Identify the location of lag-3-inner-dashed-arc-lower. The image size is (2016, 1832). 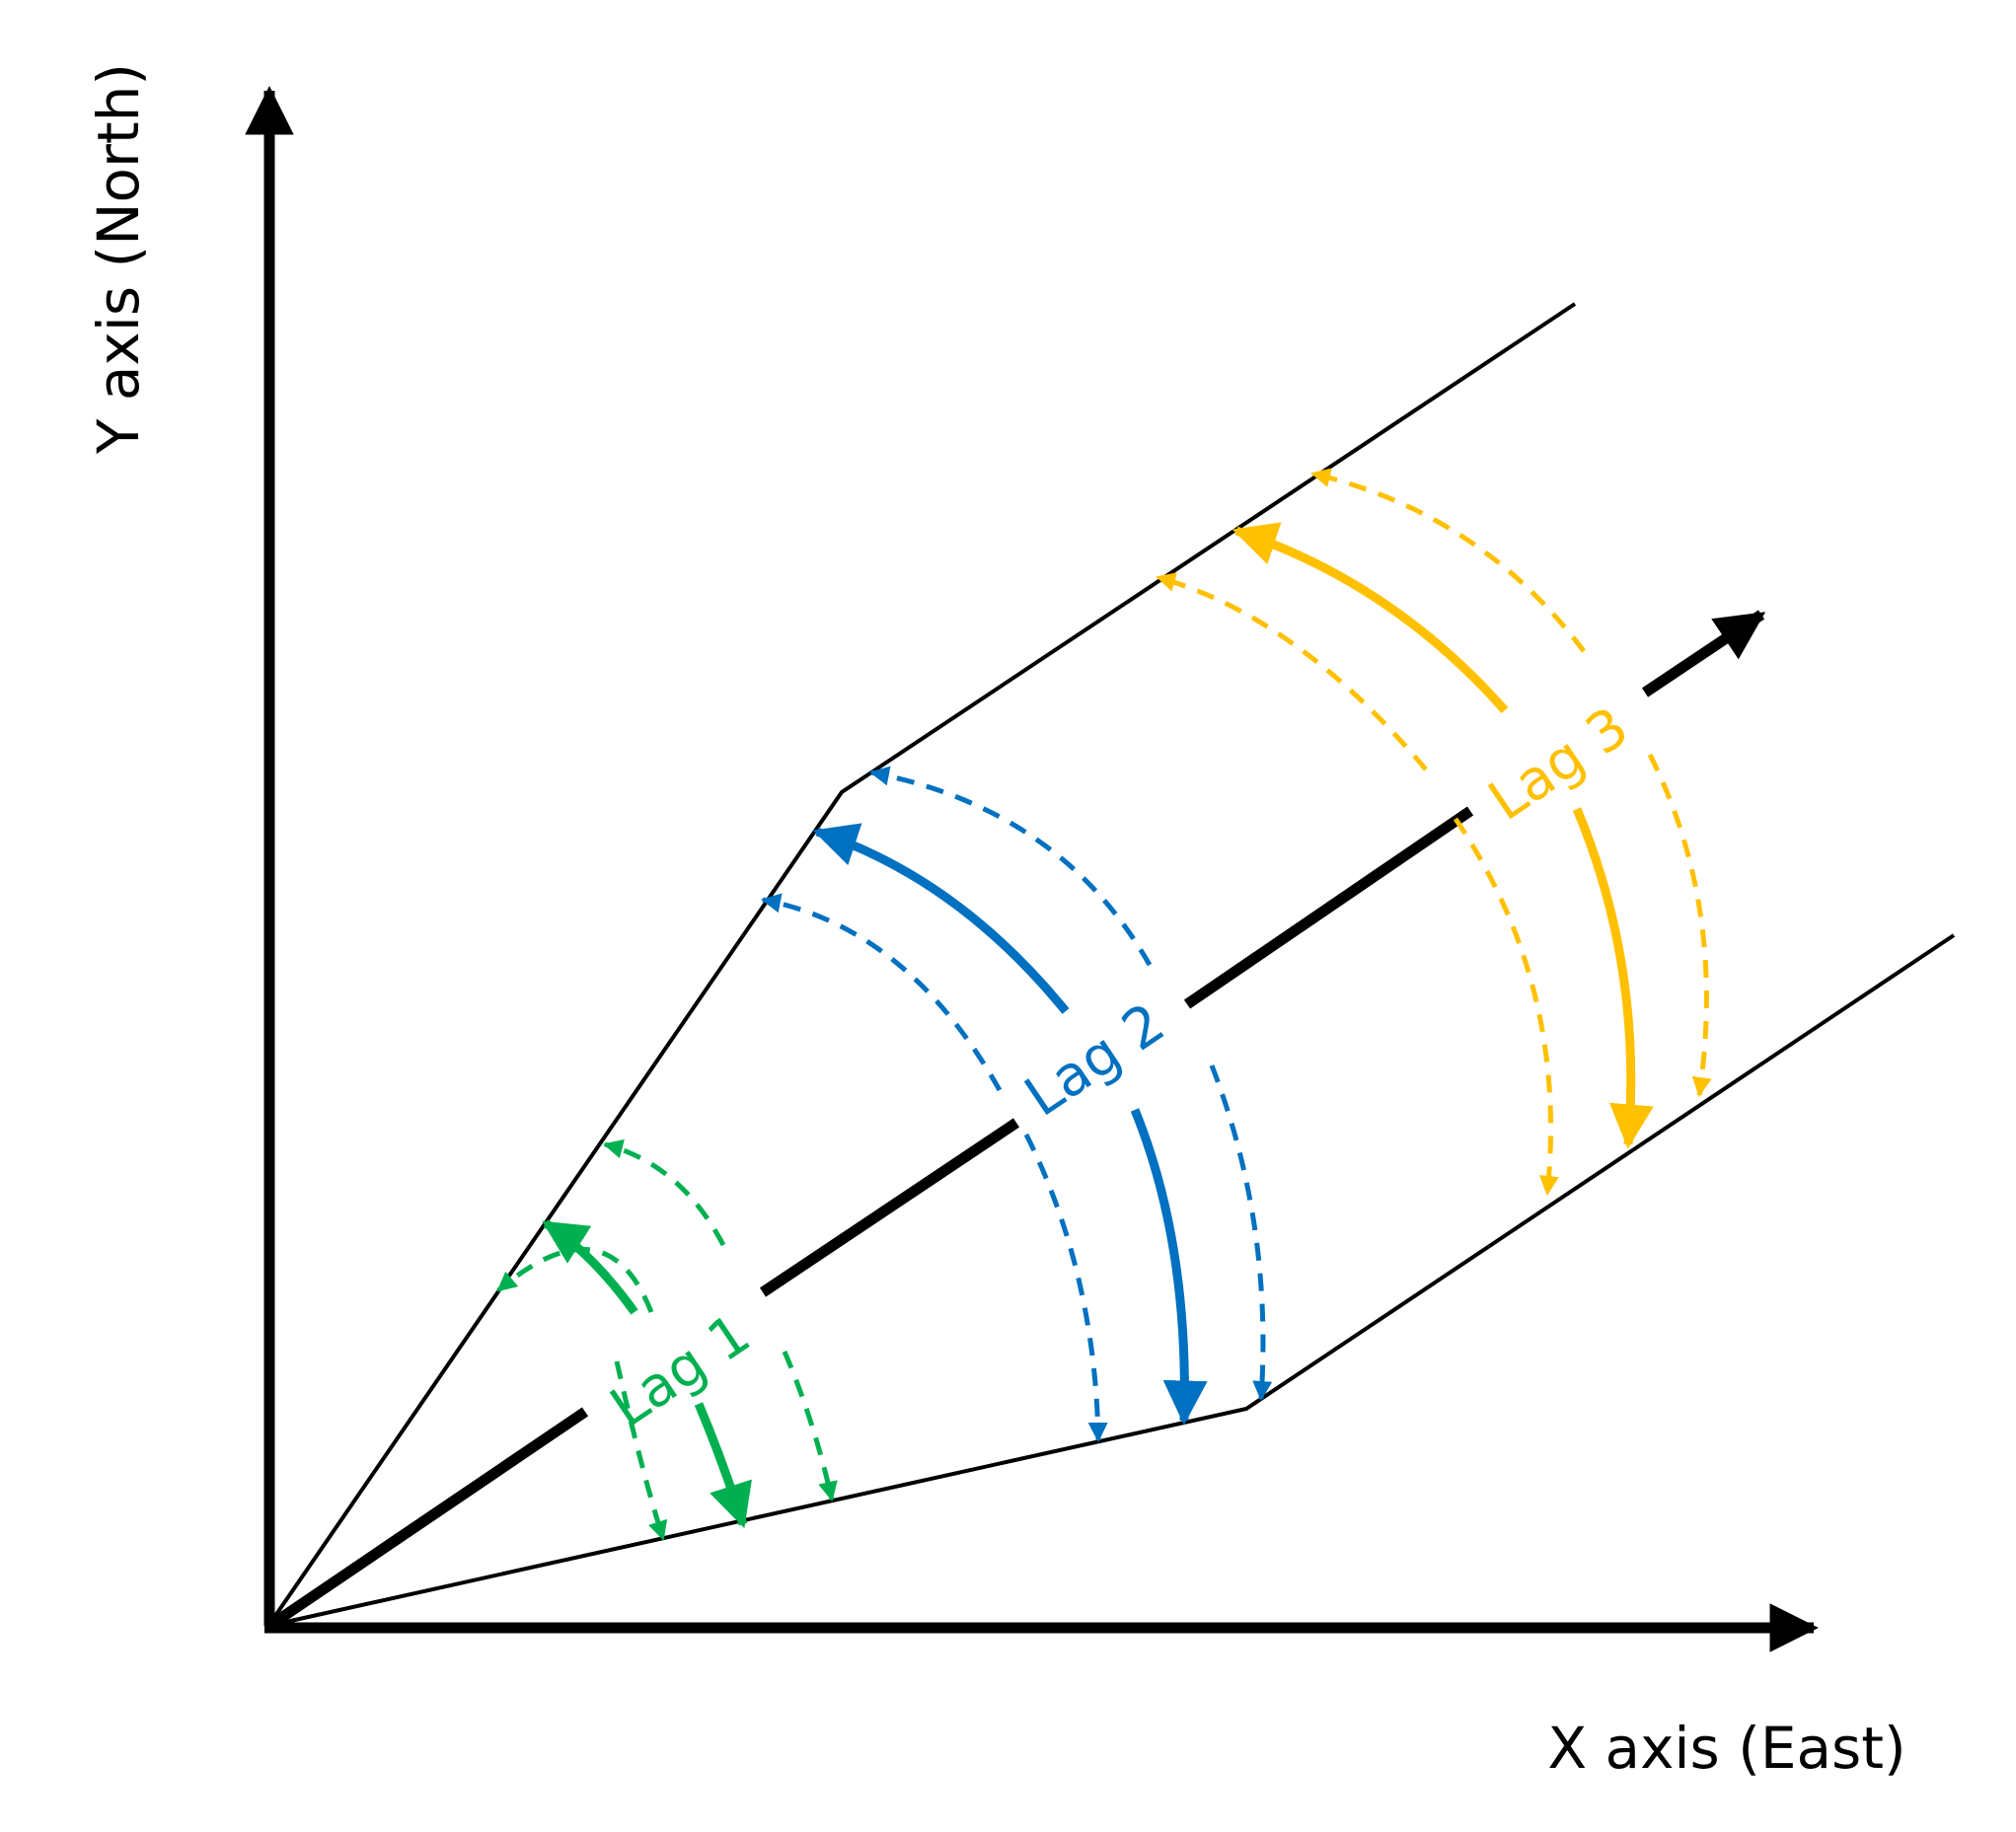
(1506, 1006).